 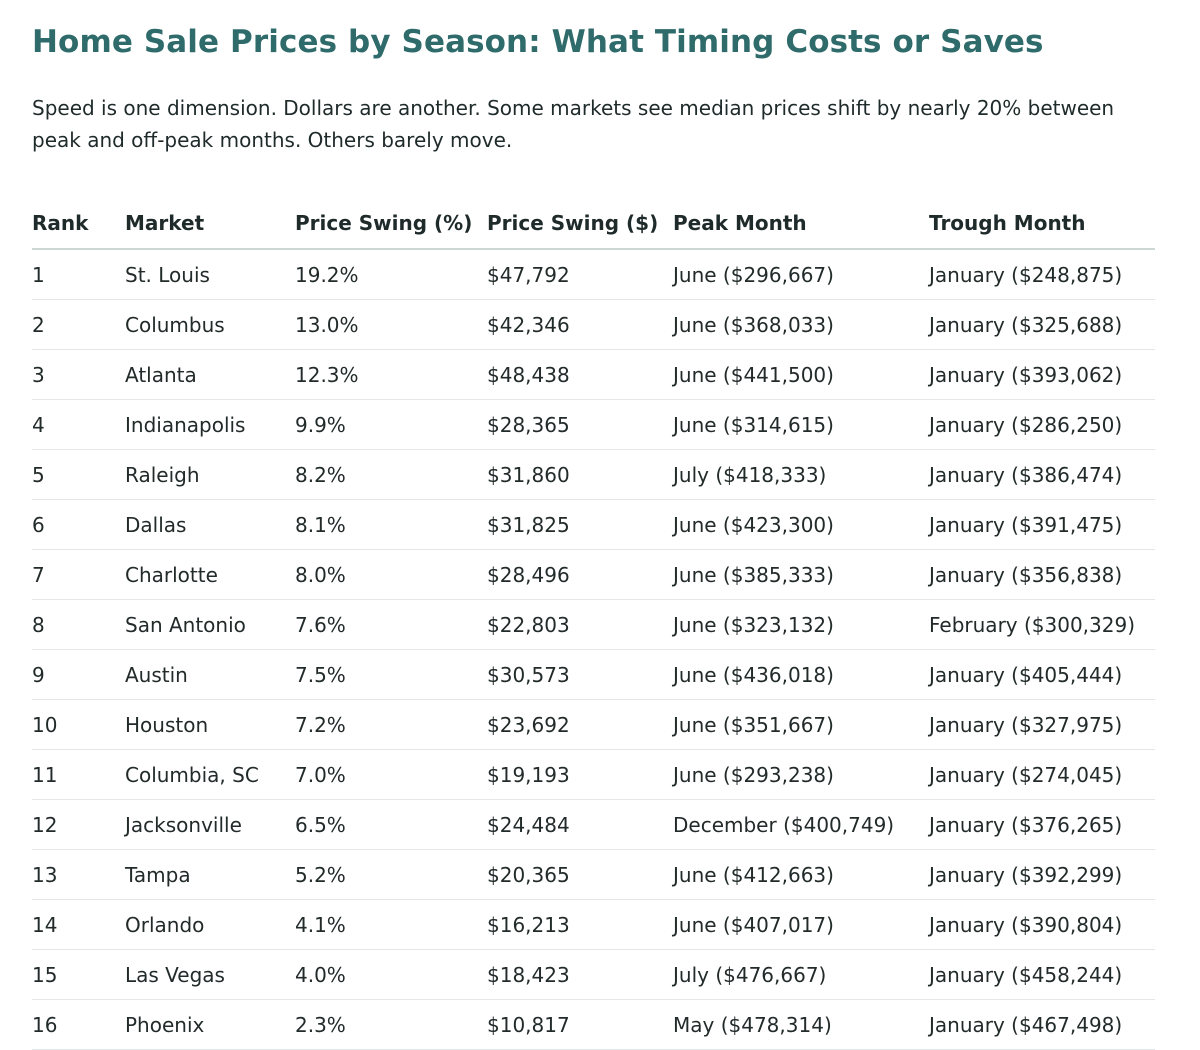 What do you see at coordinates (391, 1024) in the screenshot?
I see `price-swing-percent-cell: 2.3%` at bounding box center [391, 1024].